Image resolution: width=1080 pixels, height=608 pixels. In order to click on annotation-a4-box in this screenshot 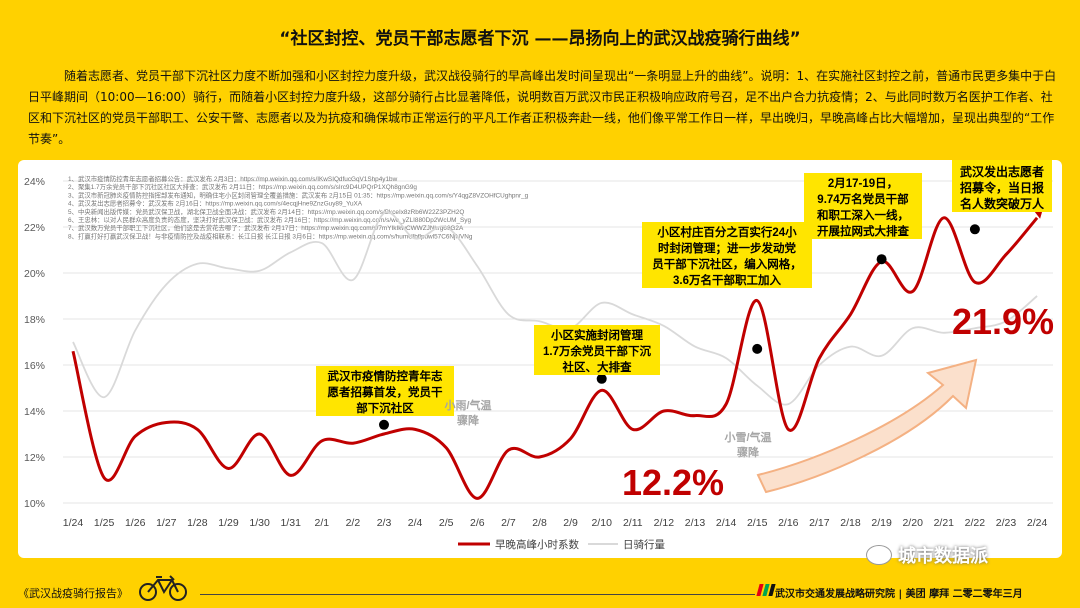, I will do `click(863, 206)`.